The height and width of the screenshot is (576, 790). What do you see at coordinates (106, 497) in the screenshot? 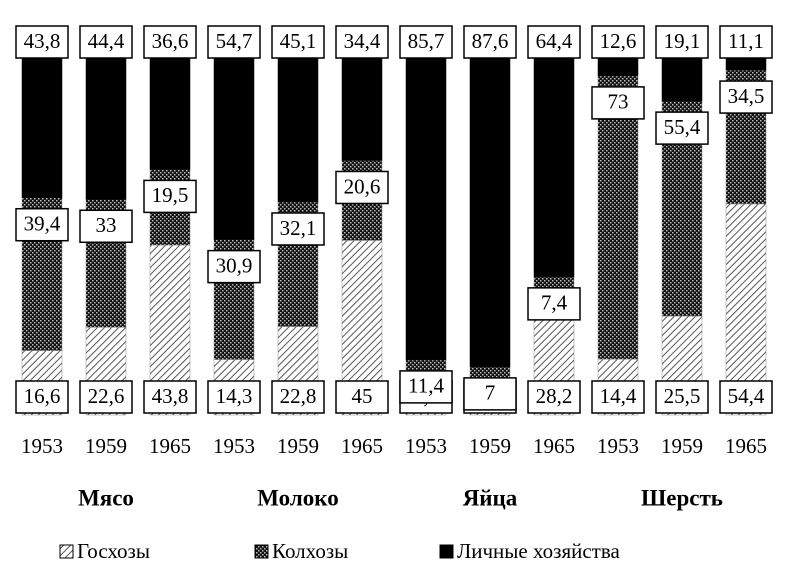
I see `group-label: Мясо` at bounding box center [106, 497].